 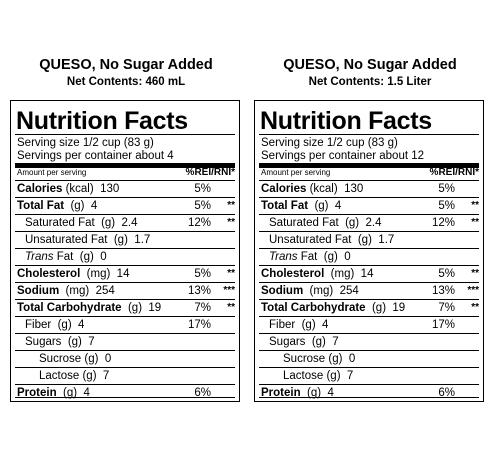 I want to click on nutrient-percent: 17%, so click(x=199, y=325).